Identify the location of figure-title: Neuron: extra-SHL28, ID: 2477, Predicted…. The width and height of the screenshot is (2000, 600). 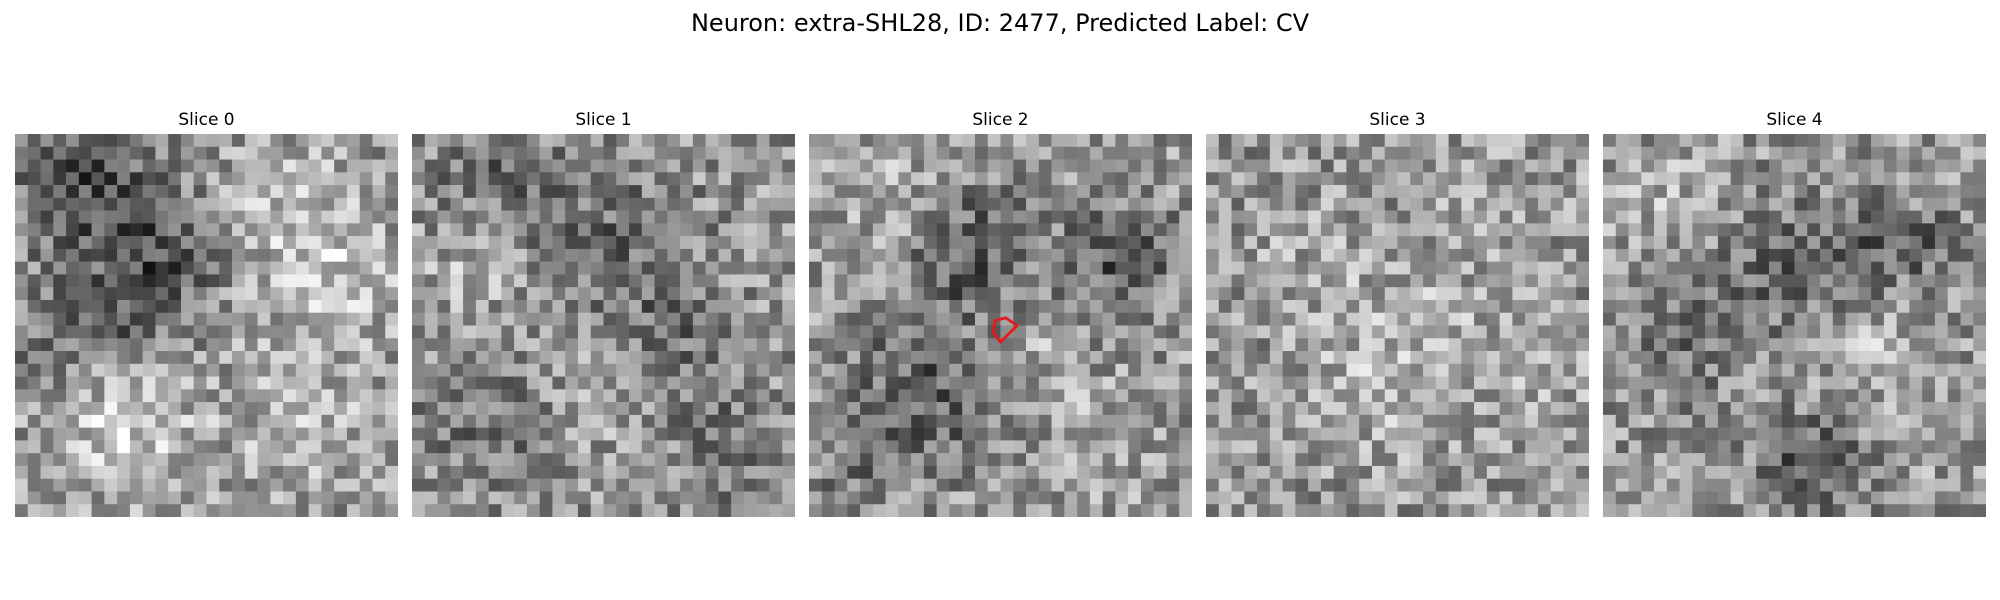
(1000, 23).